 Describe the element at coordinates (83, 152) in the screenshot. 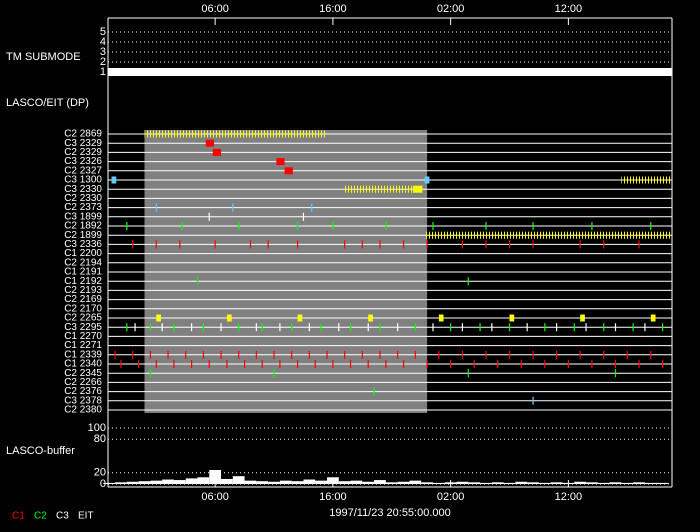

I see `row-label: C2 2329` at that location.